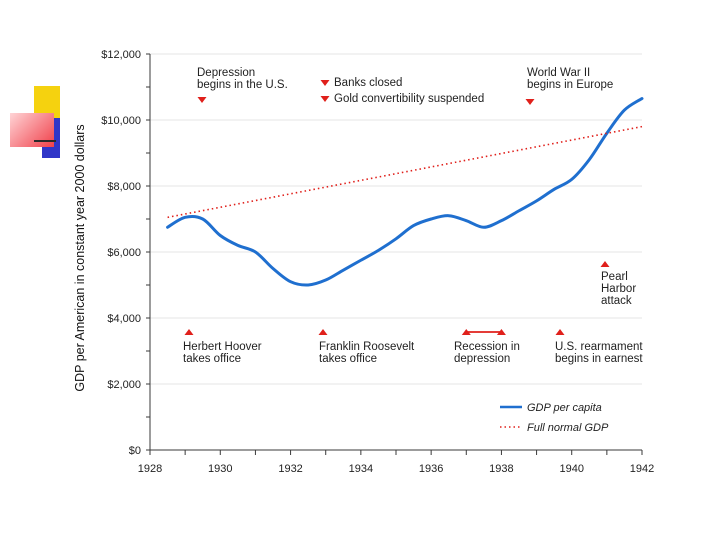 The image size is (720, 540). What do you see at coordinates (124, 253) in the screenshot?
I see `y-tick-label: $6,000` at bounding box center [124, 253].